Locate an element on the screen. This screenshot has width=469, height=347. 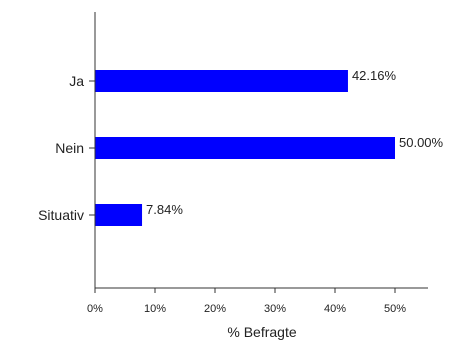
x-tick-label: 30% is located at coordinates (275, 309).